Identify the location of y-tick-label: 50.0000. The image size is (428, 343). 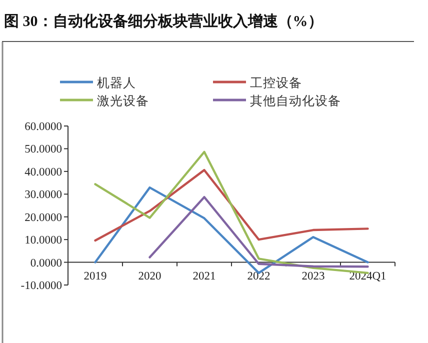
(43, 150).